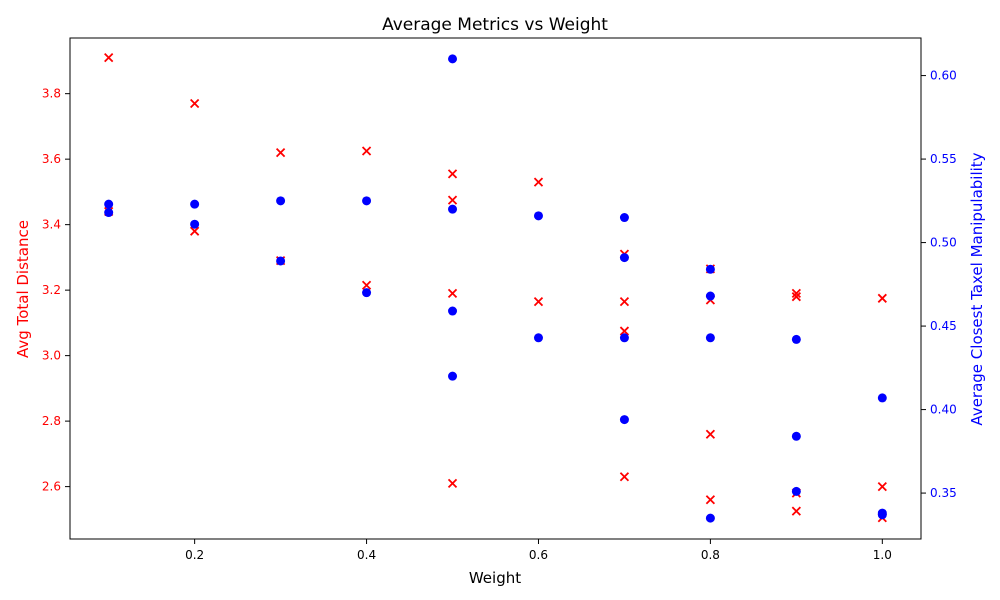  What do you see at coordinates (943, 159) in the screenshot?
I see `right-y-tick-label: 0.55` at bounding box center [943, 159].